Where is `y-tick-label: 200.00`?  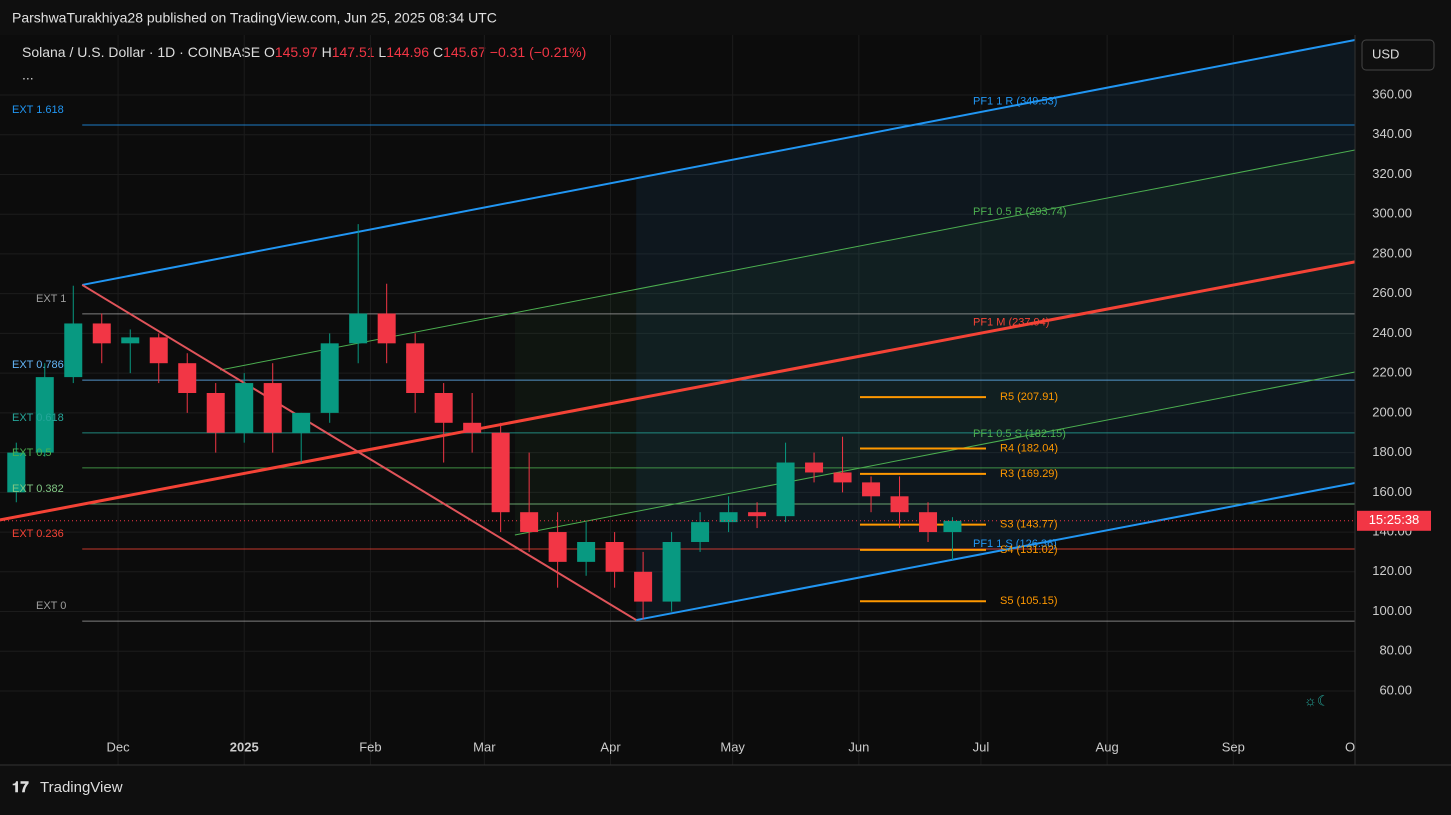 y-tick-label: 200.00 is located at coordinates (1392, 411).